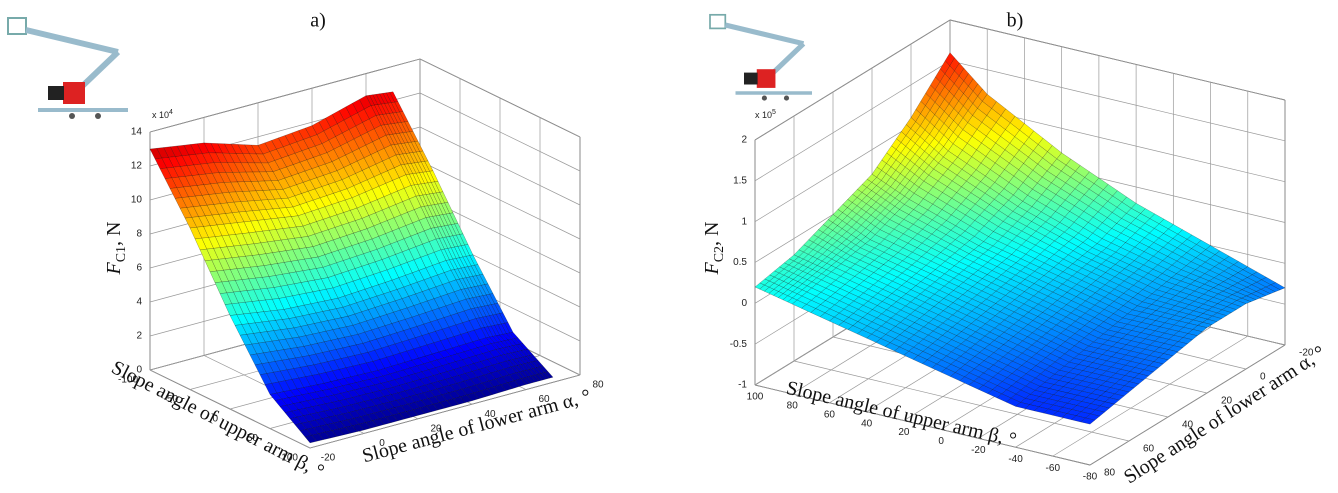 The height and width of the screenshot is (493, 1338). I want to click on z-label-subscript: C2, so click(719, 254).